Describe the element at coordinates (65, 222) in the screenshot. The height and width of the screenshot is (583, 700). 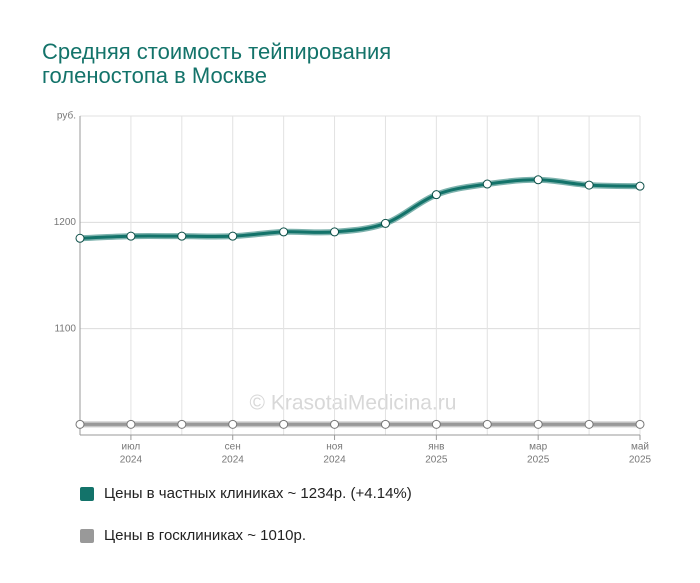
I see `y-tick-label: 1200` at that location.